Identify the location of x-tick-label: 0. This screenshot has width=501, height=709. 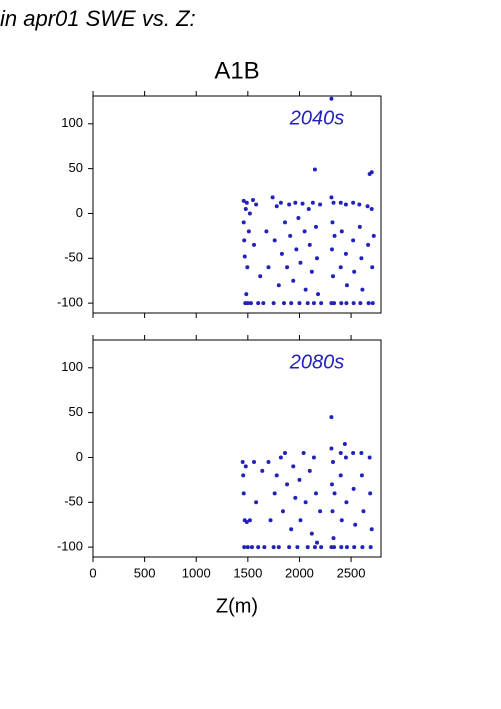
(92, 572).